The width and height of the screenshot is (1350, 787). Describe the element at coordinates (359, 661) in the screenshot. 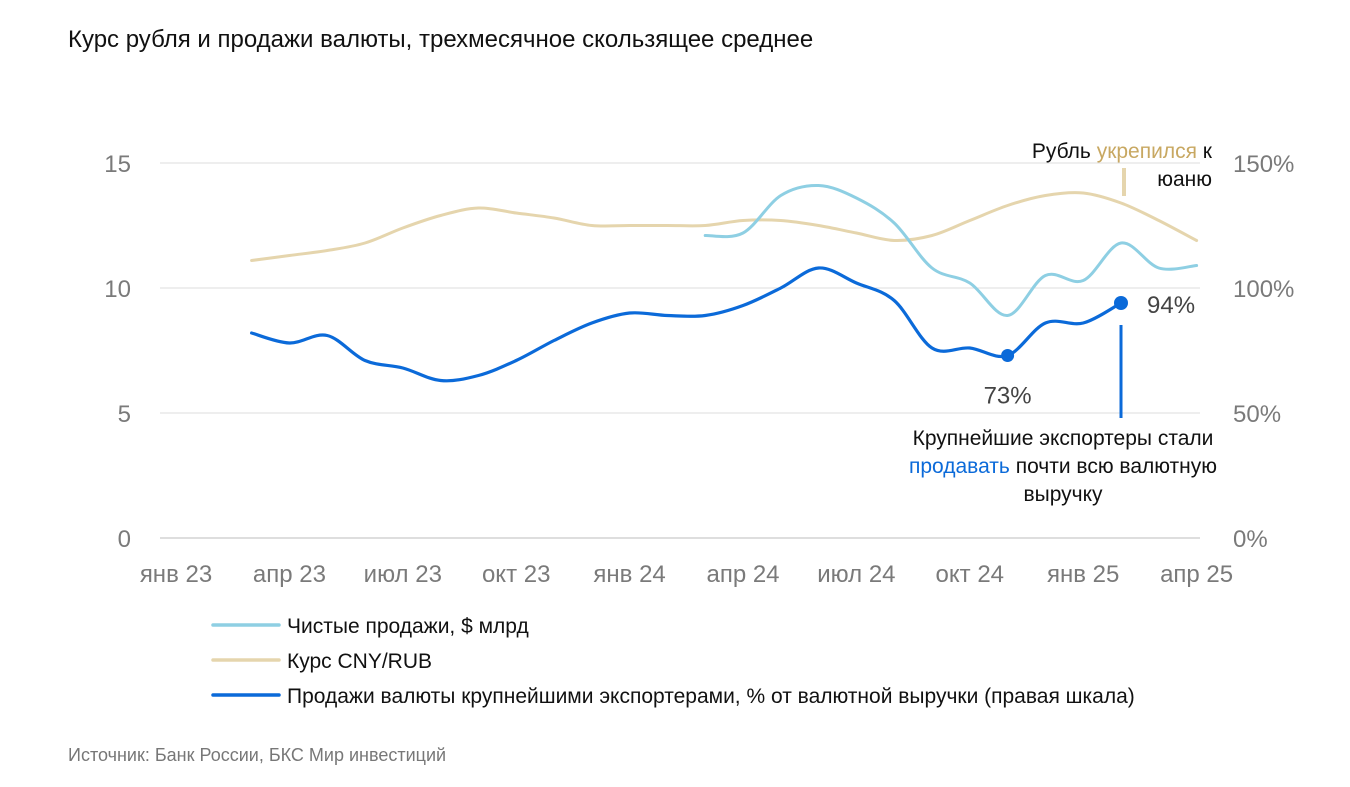

I see `legend-label: Курс CNY/RUB` at that location.